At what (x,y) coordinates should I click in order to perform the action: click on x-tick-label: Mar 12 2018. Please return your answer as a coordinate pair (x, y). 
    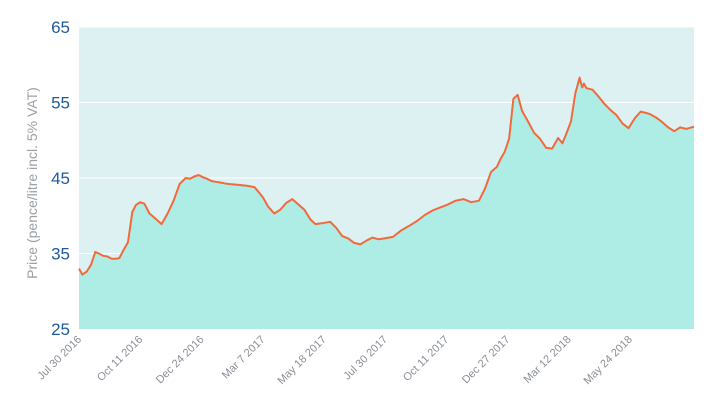
    Looking at the image, I should click on (548, 360).